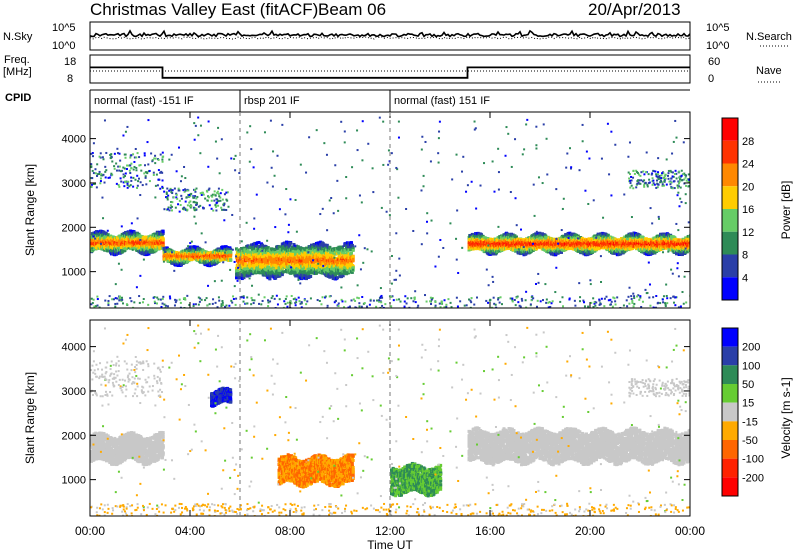 The width and height of the screenshot is (800, 554). What do you see at coordinates (769, 71) in the screenshot?
I see `nave-label: Nave` at bounding box center [769, 71].